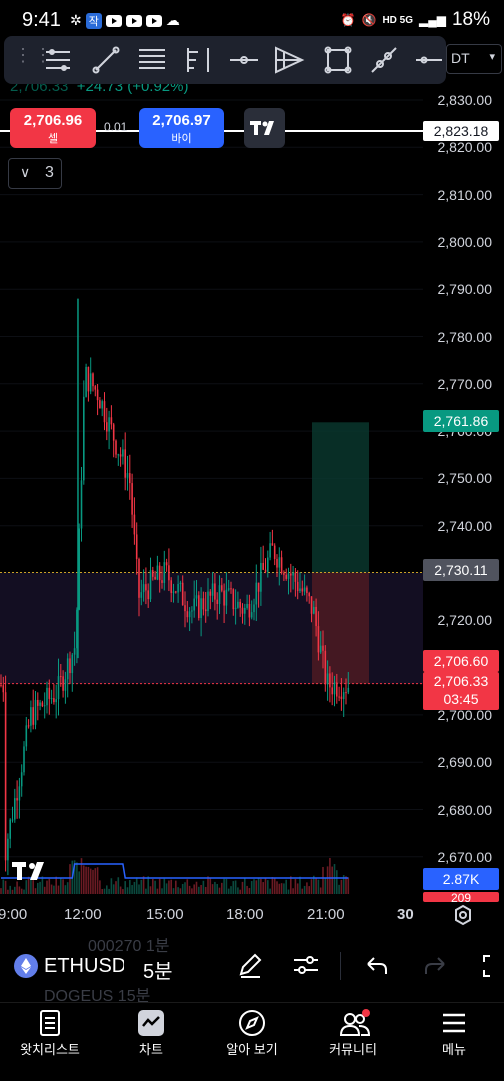 This screenshot has height=1081, width=504. What do you see at coordinates (338, 60) in the screenshot?
I see `rectangle-icon` at bounding box center [338, 60].